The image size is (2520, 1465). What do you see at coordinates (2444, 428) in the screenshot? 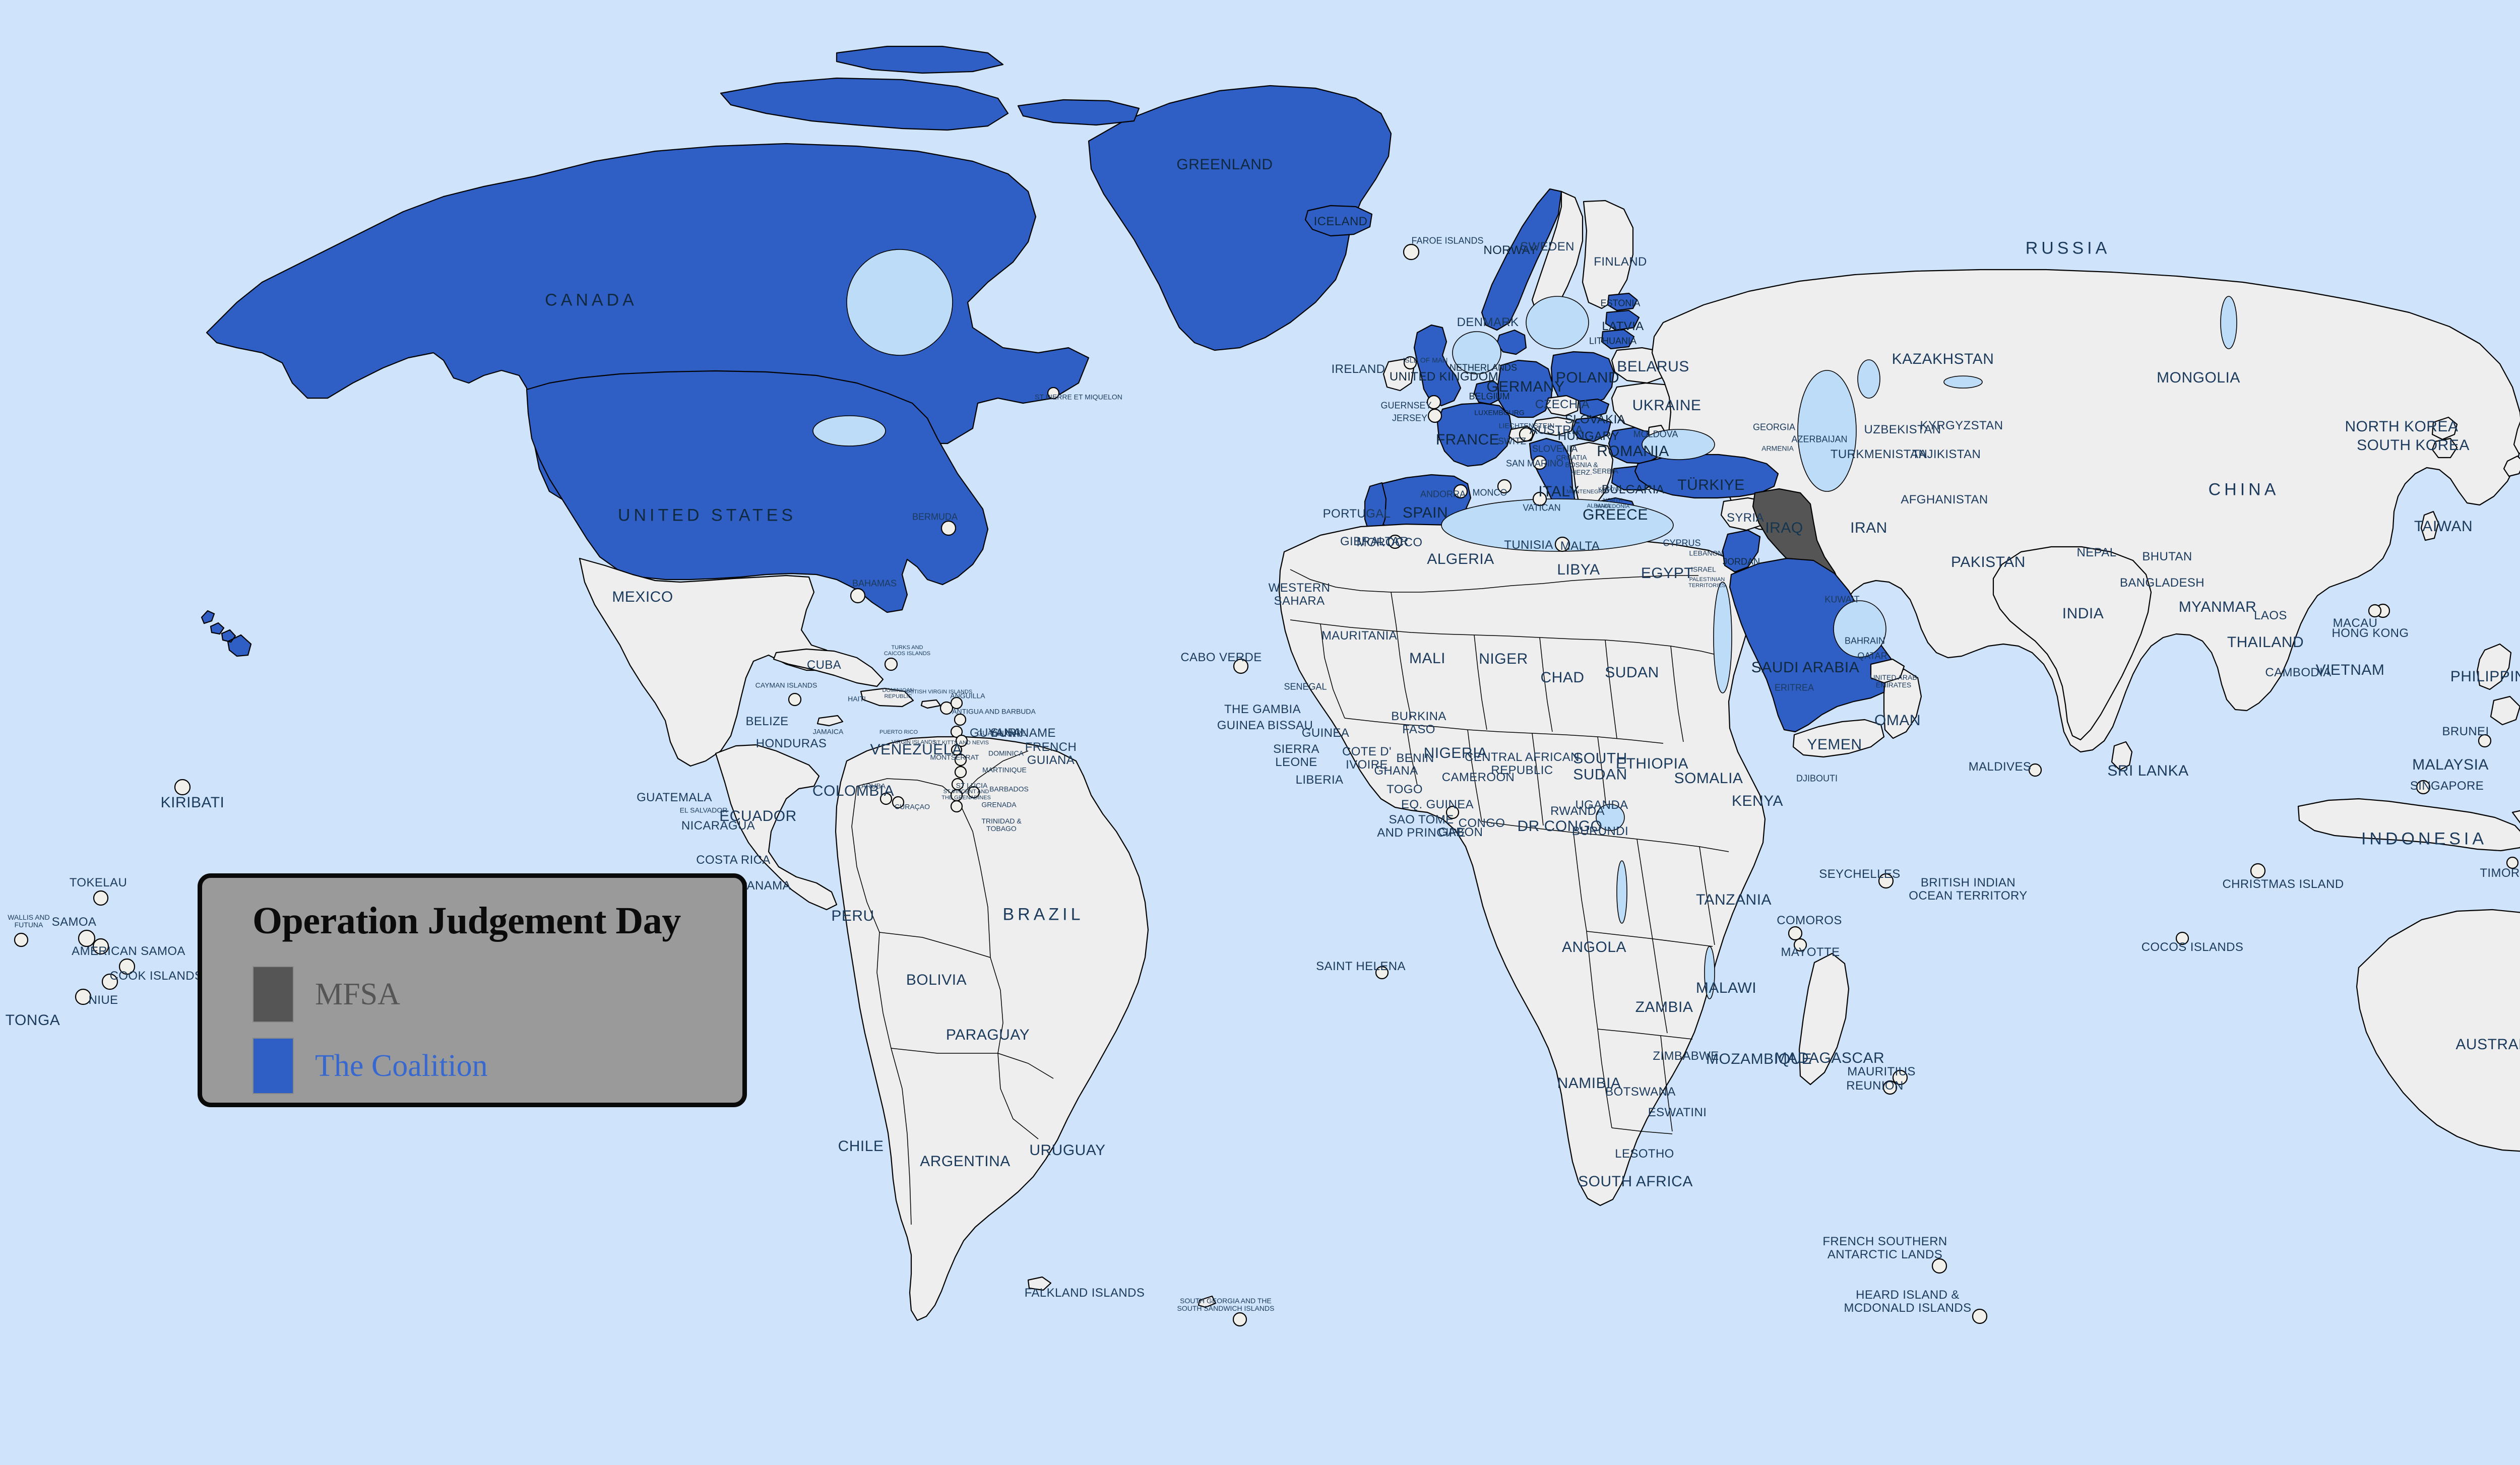
I see `country-north-korea` at bounding box center [2444, 428].